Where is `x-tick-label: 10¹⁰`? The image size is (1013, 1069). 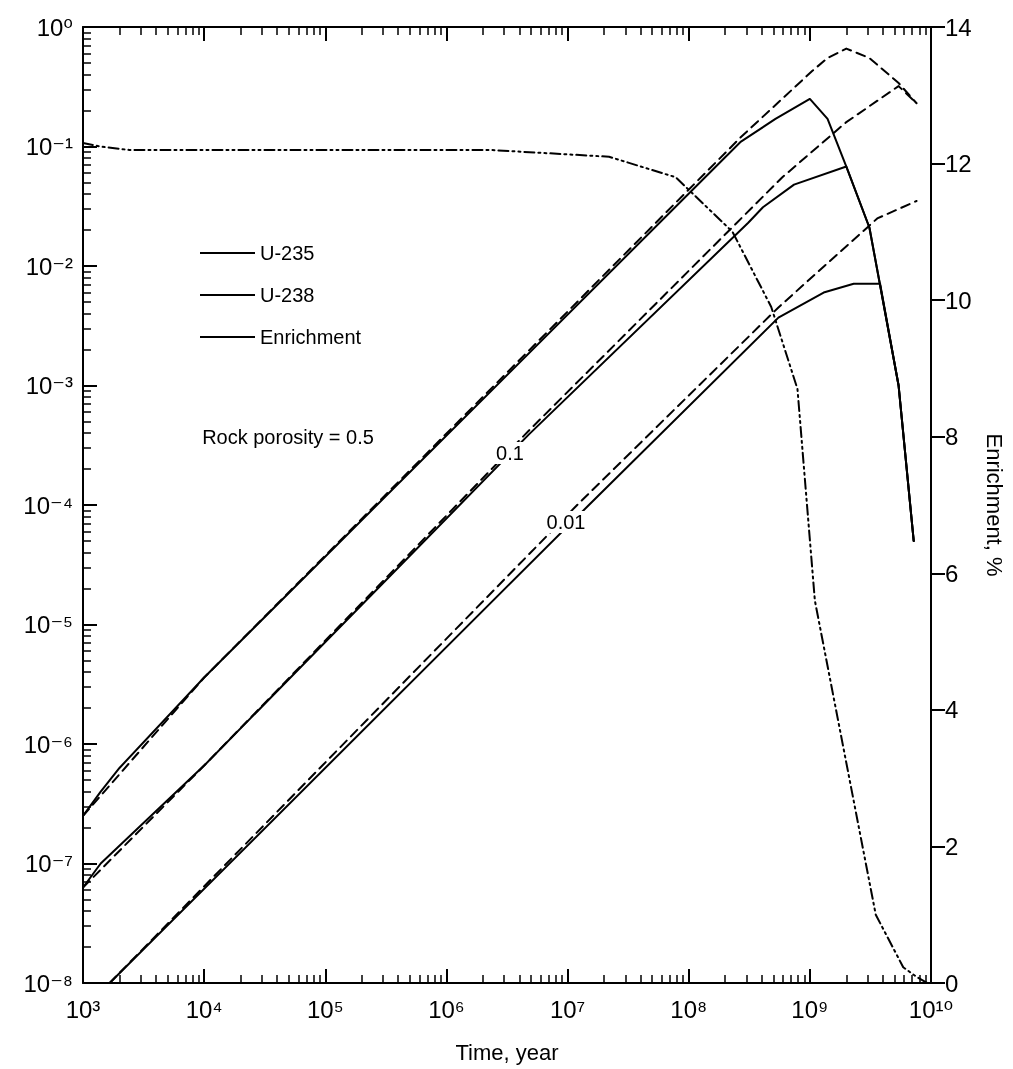
x-tick-label: 10¹⁰ is located at coordinates (931, 1009).